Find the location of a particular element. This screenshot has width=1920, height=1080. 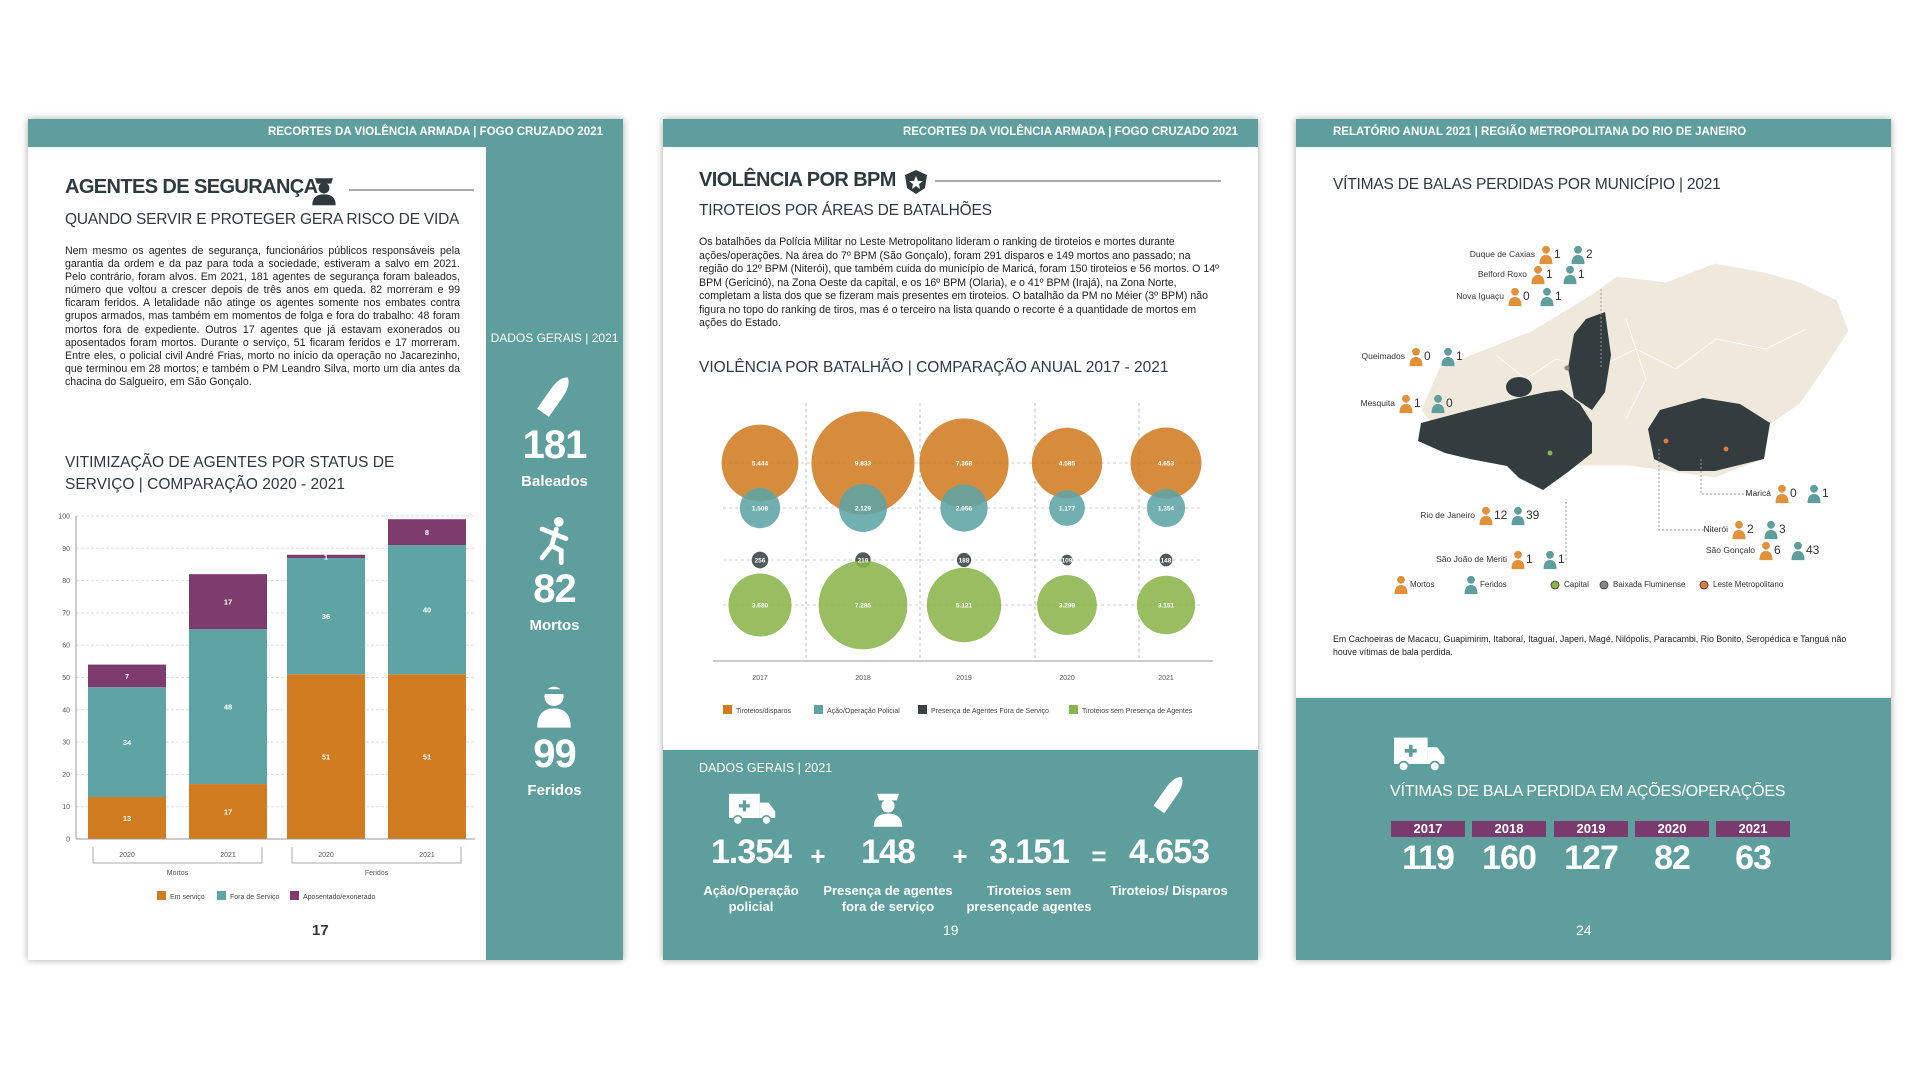

bubble-label: 1.354 is located at coordinates (1166, 509).